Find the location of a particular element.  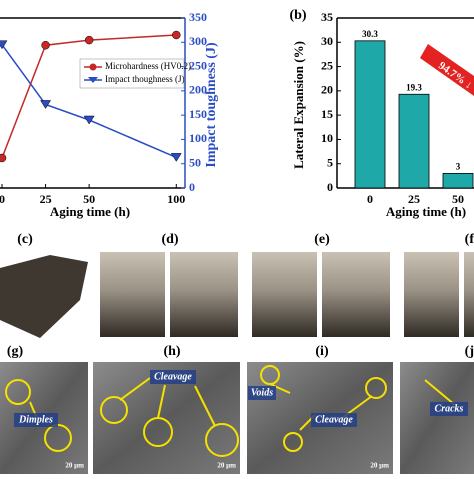

y2-tick-label: 300 is located at coordinates (198, 41).